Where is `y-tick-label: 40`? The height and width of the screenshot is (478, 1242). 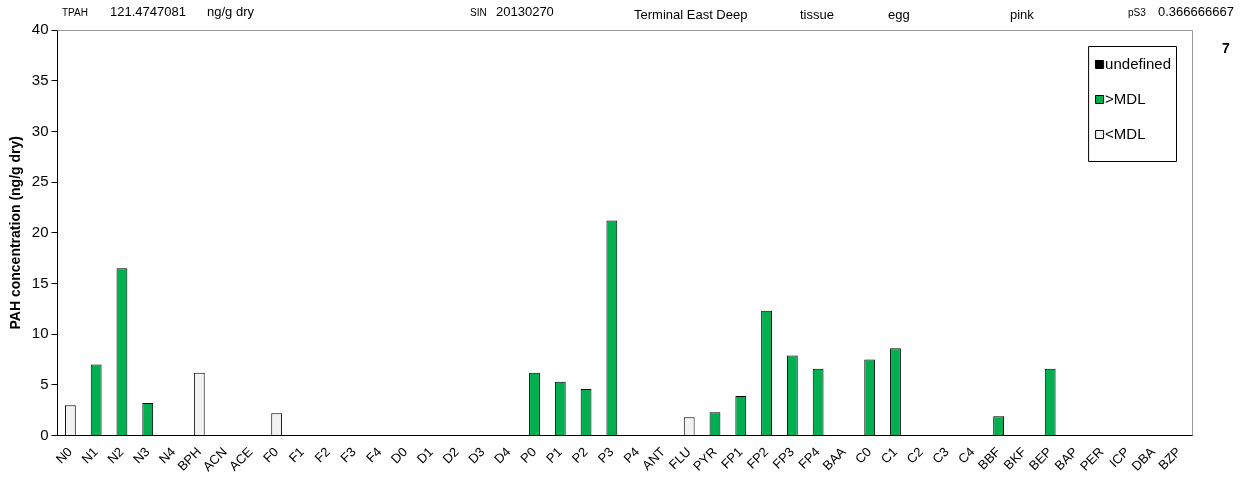 y-tick-label: 40 is located at coordinates (40, 29).